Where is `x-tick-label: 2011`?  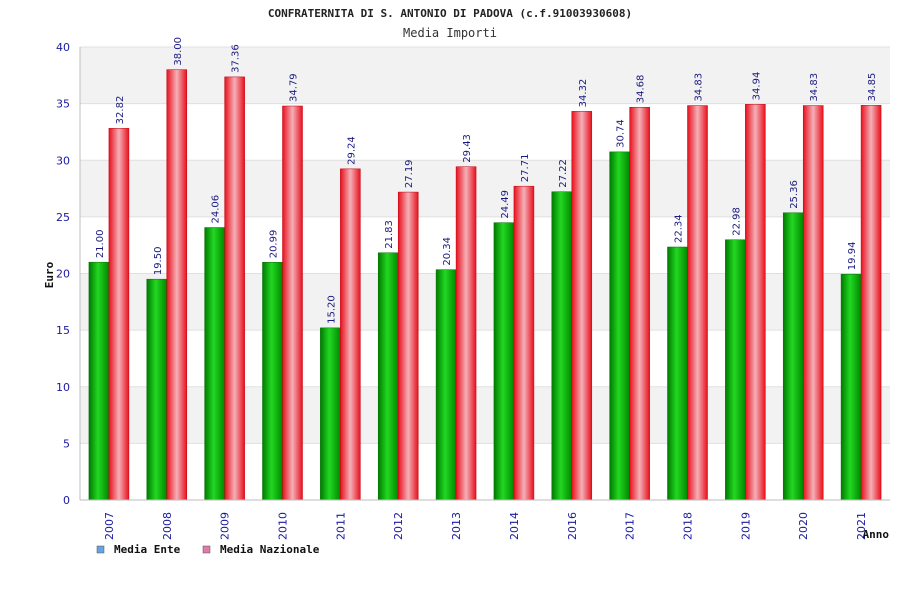
x-tick-label: 2011 is located at coordinates (340, 526).